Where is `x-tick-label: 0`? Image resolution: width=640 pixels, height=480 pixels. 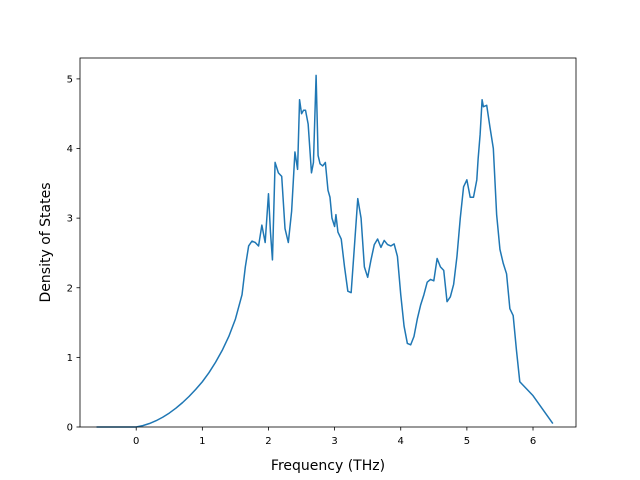
x-tick-label: 0 is located at coordinates (136, 441).